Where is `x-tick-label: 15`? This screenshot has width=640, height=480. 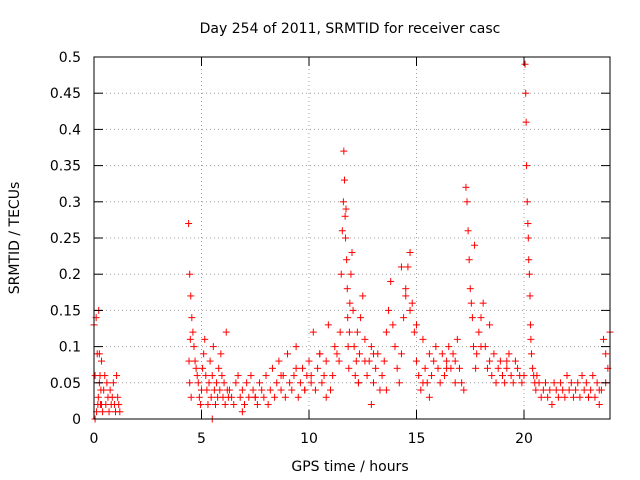 x-tick-label: 15 is located at coordinates (417, 439).